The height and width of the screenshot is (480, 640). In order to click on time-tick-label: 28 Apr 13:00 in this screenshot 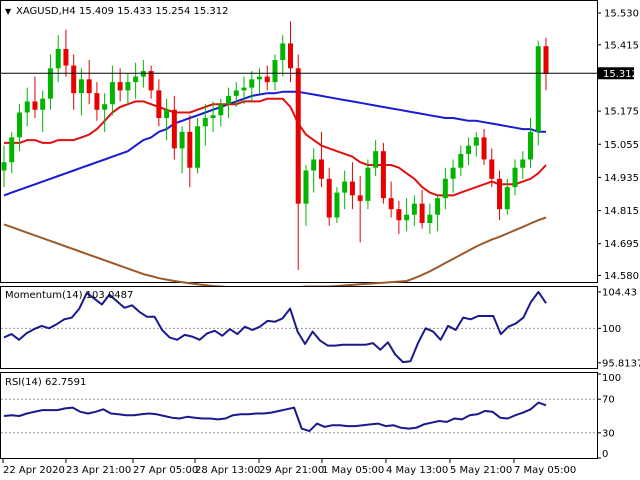, I will do `click(227, 470)`.